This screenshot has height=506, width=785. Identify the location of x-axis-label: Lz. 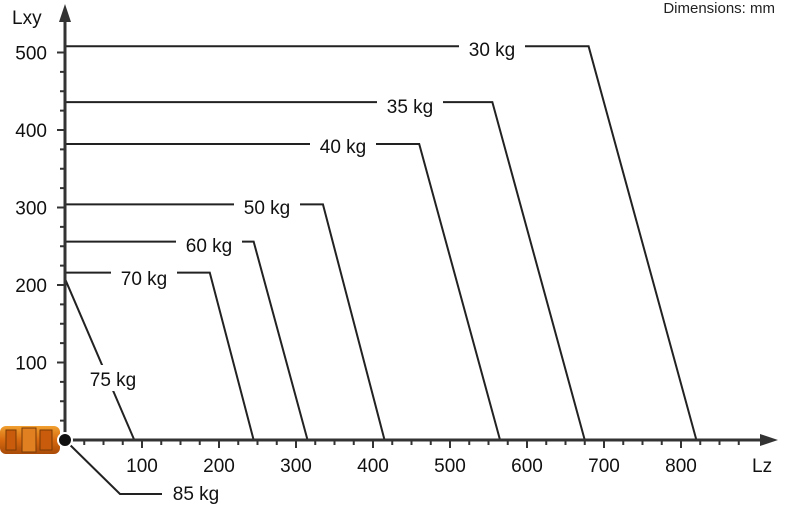
(762, 466).